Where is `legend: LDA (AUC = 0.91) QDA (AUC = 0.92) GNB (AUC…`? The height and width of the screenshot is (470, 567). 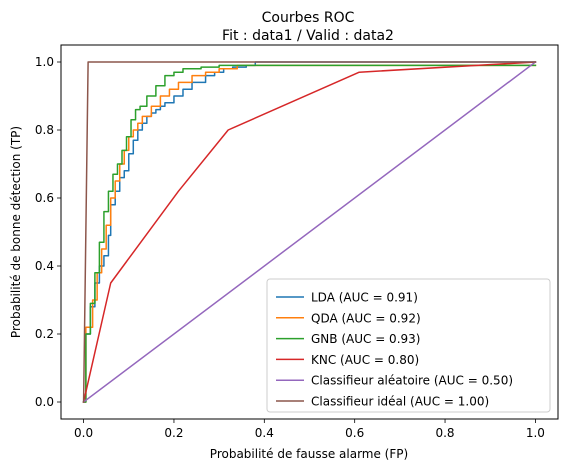
legend: LDA (AUC = 0.91) QDA (AUC = 0.92) GNB (AUC… is located at coordinates (408, 345).